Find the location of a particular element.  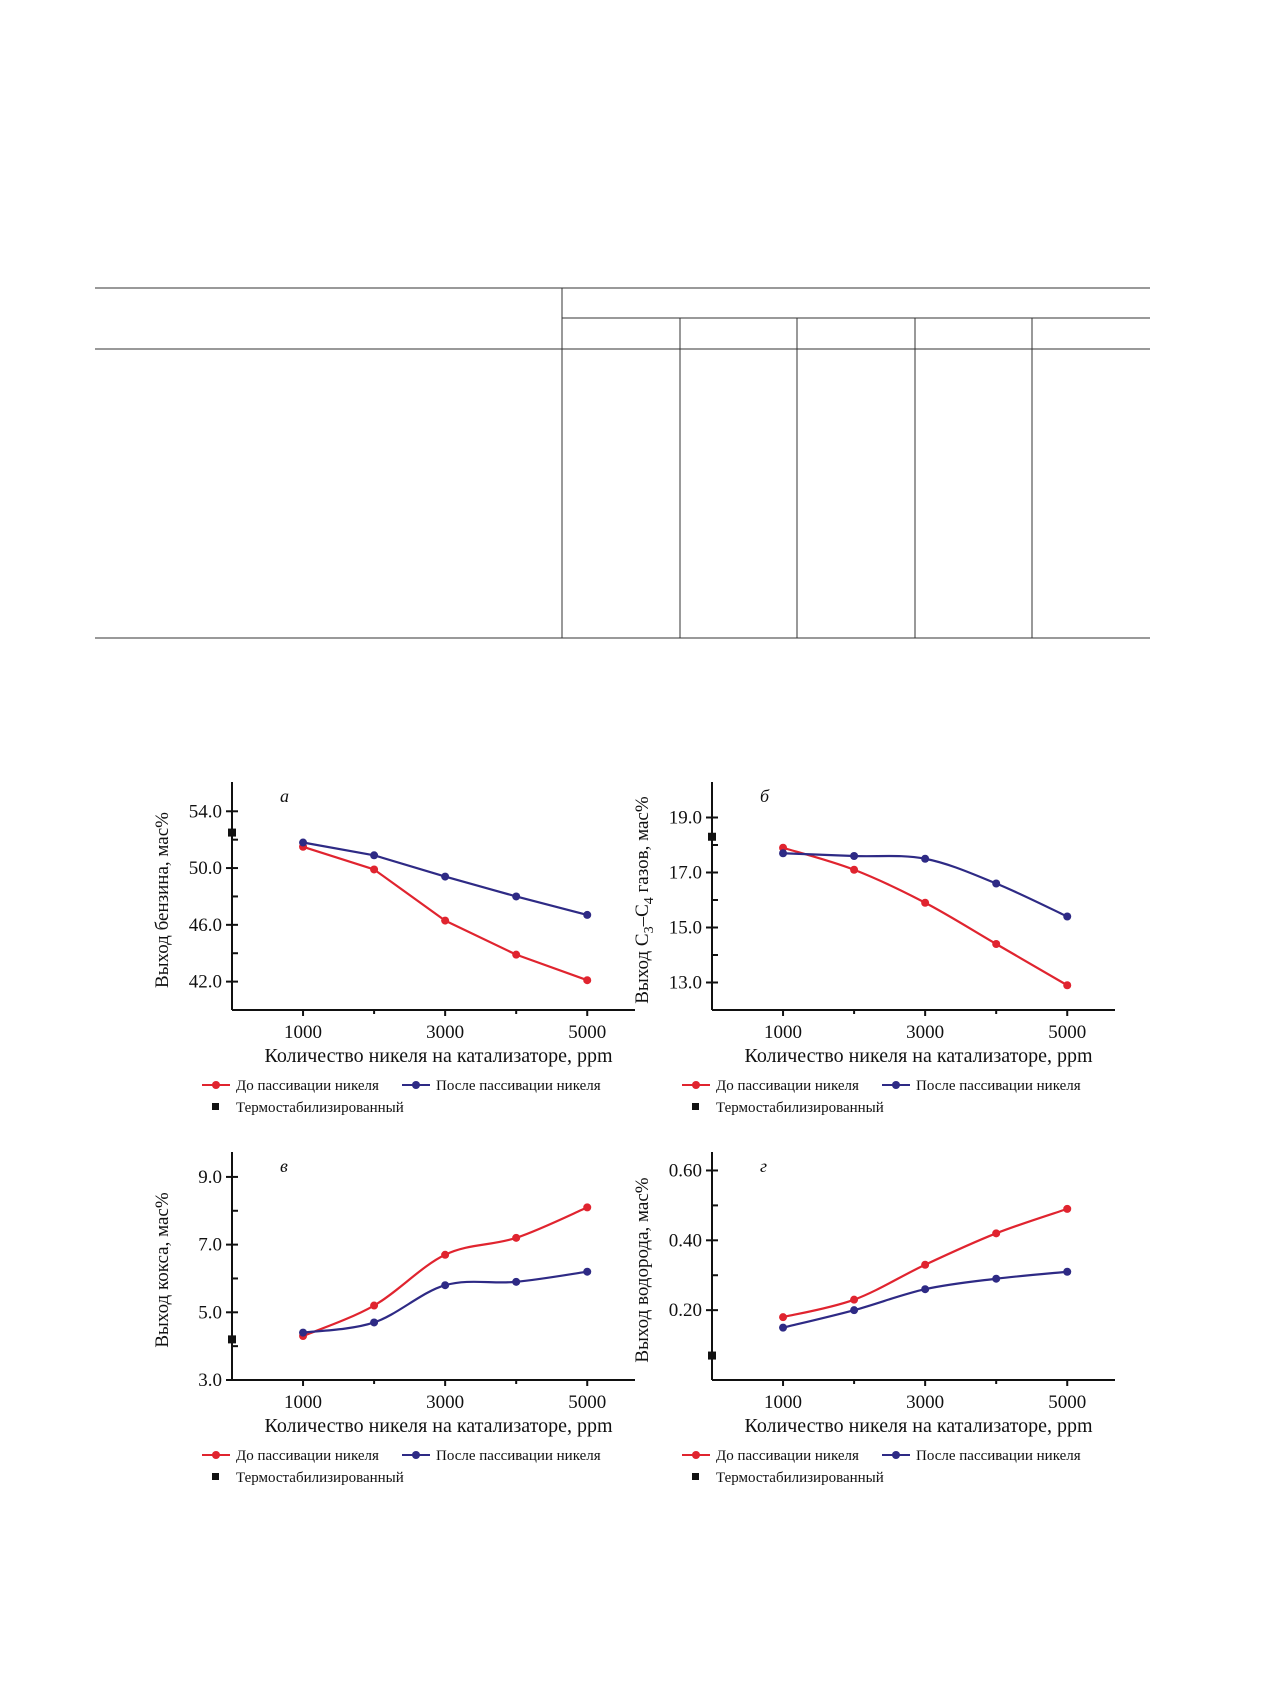

y-axis-label: Выход бензина, мас% is located at coordinates (162, 900).